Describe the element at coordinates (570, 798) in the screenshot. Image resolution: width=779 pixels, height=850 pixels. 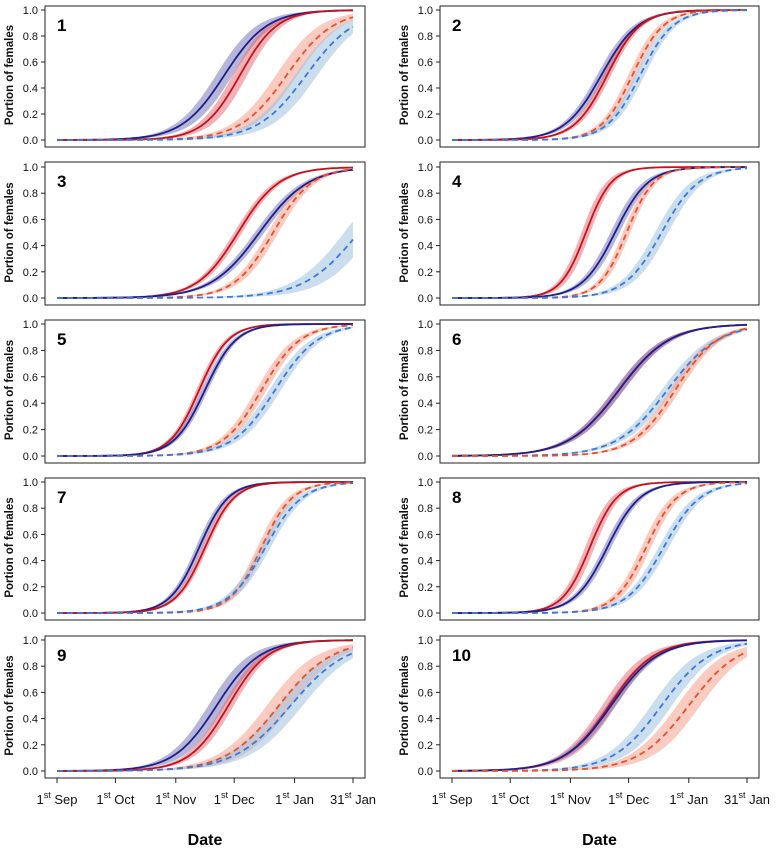
I see `x-tick-label: 1st Nov` at that location.